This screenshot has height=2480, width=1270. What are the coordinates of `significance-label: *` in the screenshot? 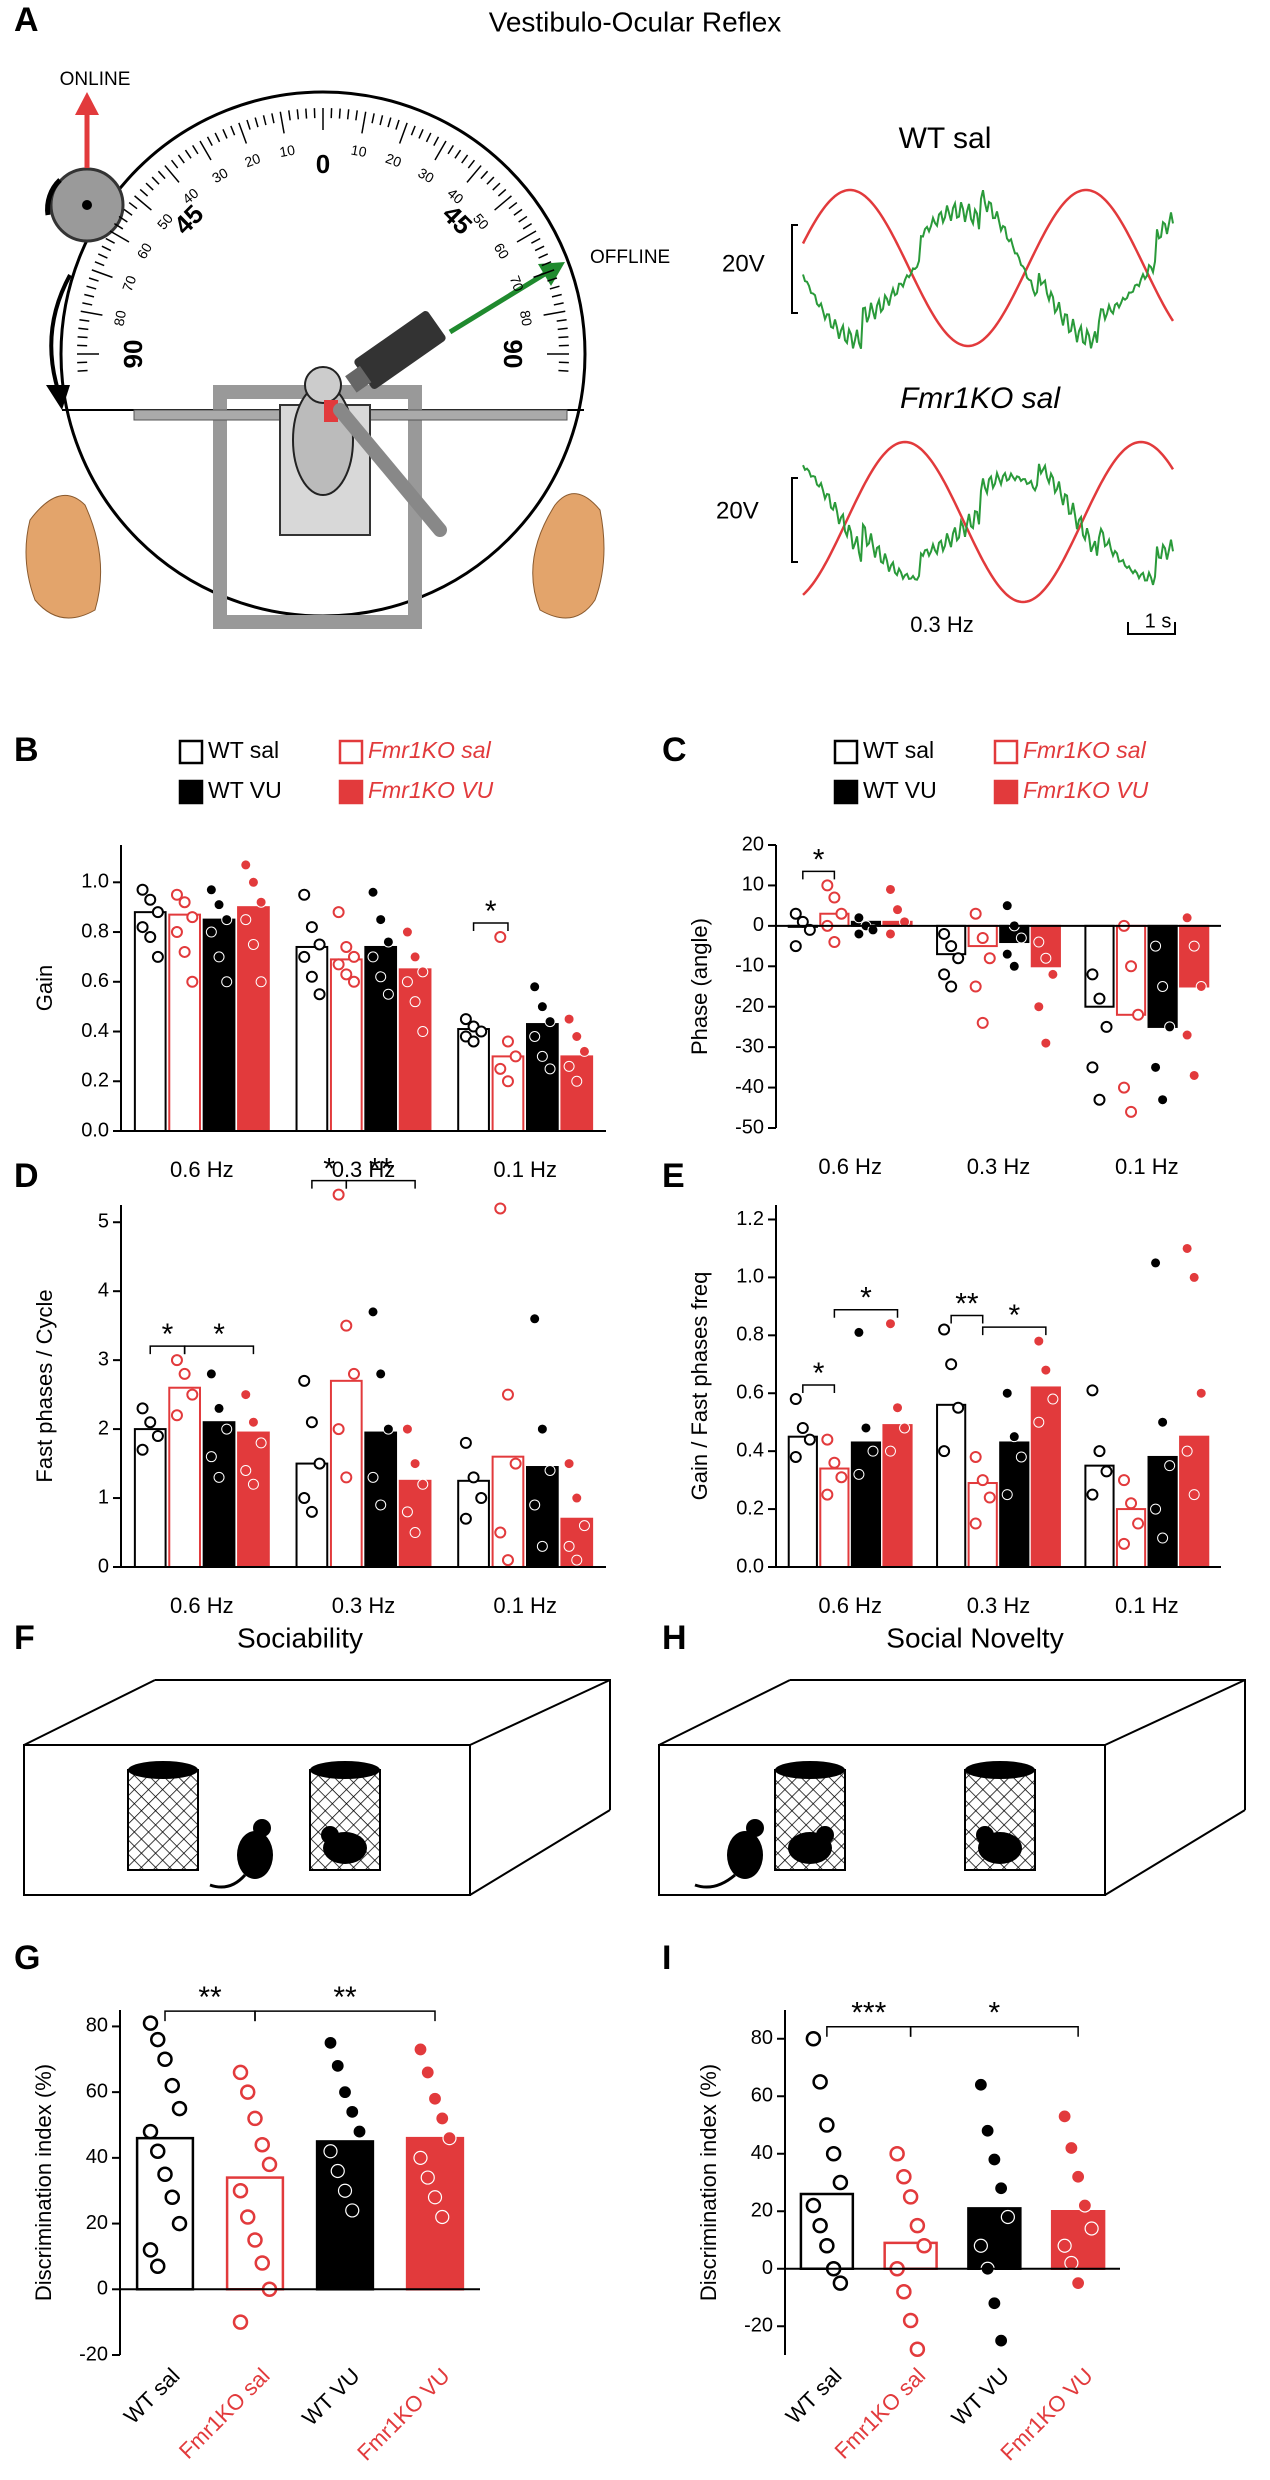 It's located at (219, 1334).